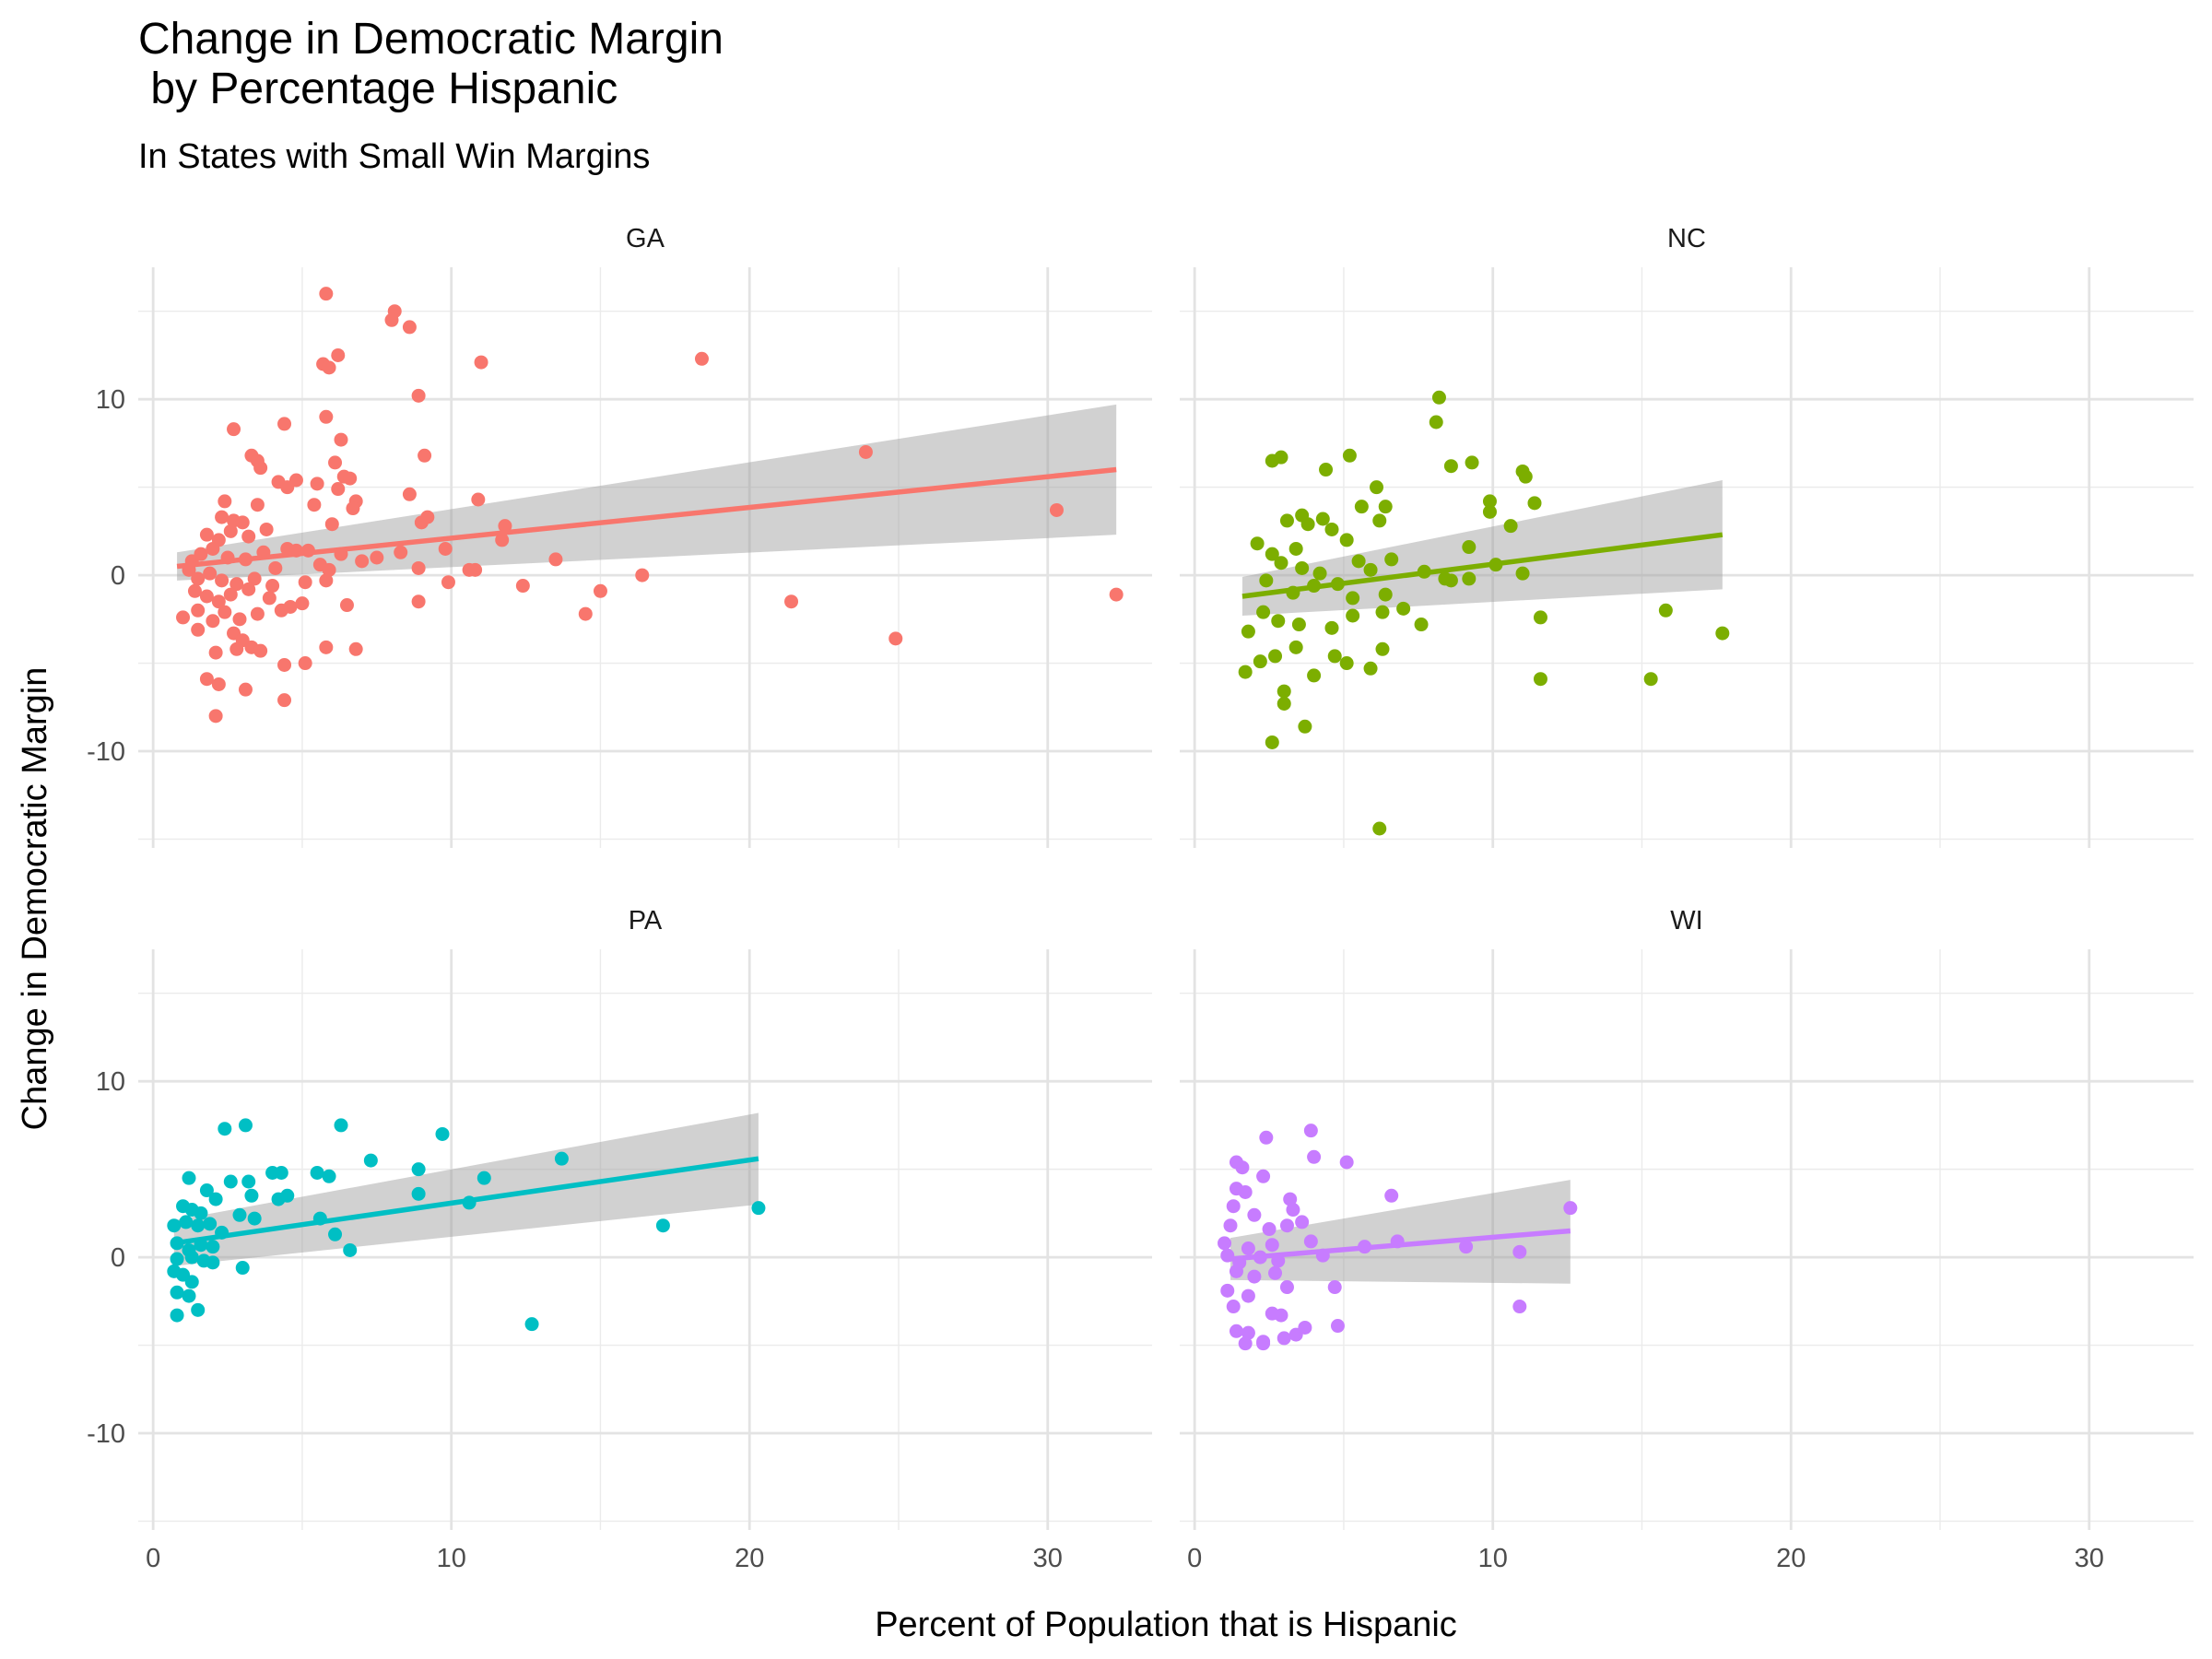 This screenshot has width=2212, height=1659. Describe the element at coordinates (1686, 238) in the screenshot. I see `panel-strip-label: NC` at that location.